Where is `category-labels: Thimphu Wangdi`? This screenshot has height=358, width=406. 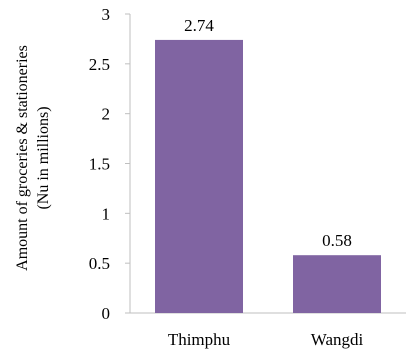 category-labels: Thimphu Wangdi is located at coordinates (266, 339).